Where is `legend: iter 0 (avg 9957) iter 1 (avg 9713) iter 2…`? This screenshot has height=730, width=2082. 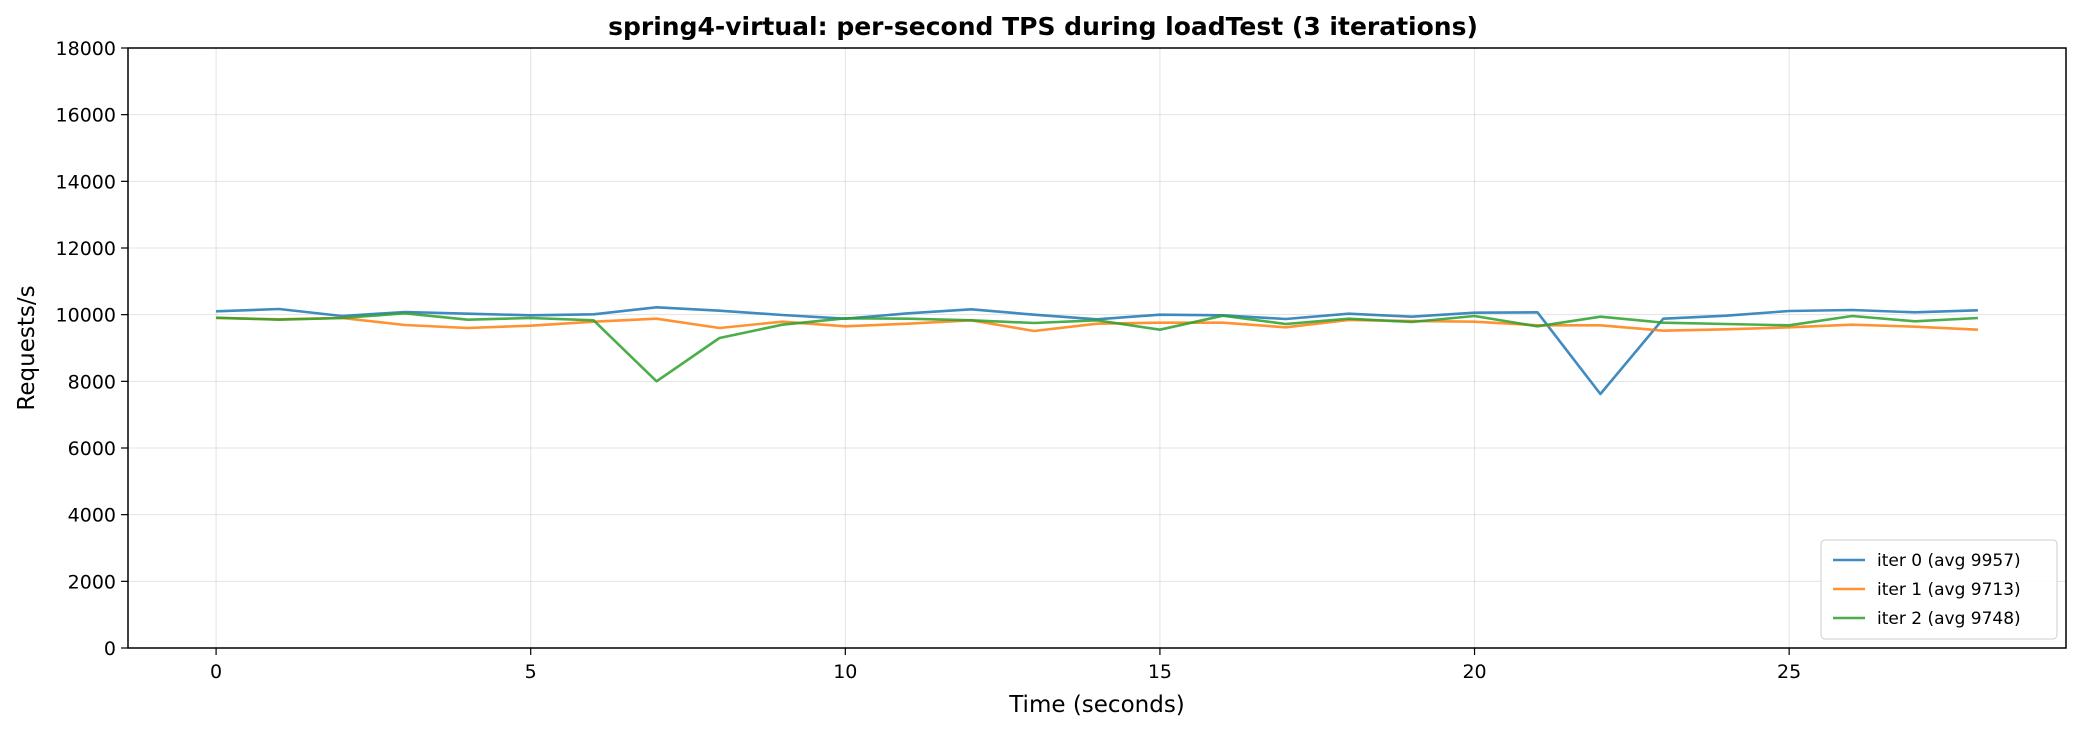 legend: iter 0 (avg 9957) iter 1 (avg 9713) iter 2… is located at coordinates (1939, 589).